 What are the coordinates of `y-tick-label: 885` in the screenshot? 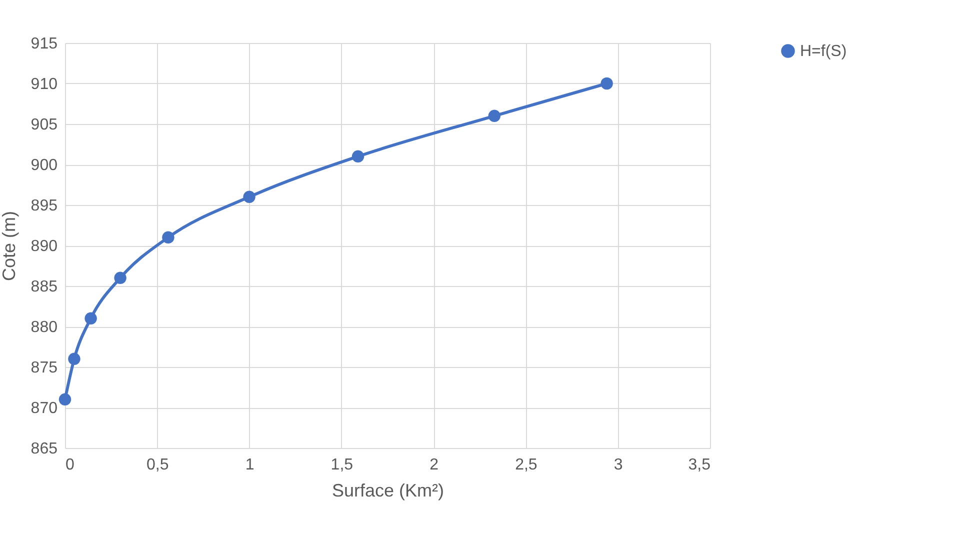 It's located at (44, 287).